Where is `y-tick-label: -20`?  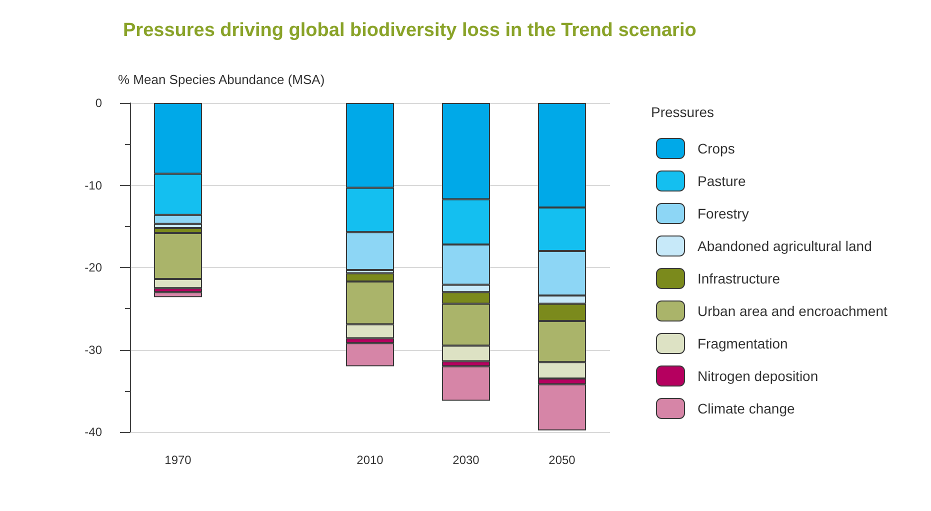 y-tick-label: -20 is located at coordinates (93, 267).